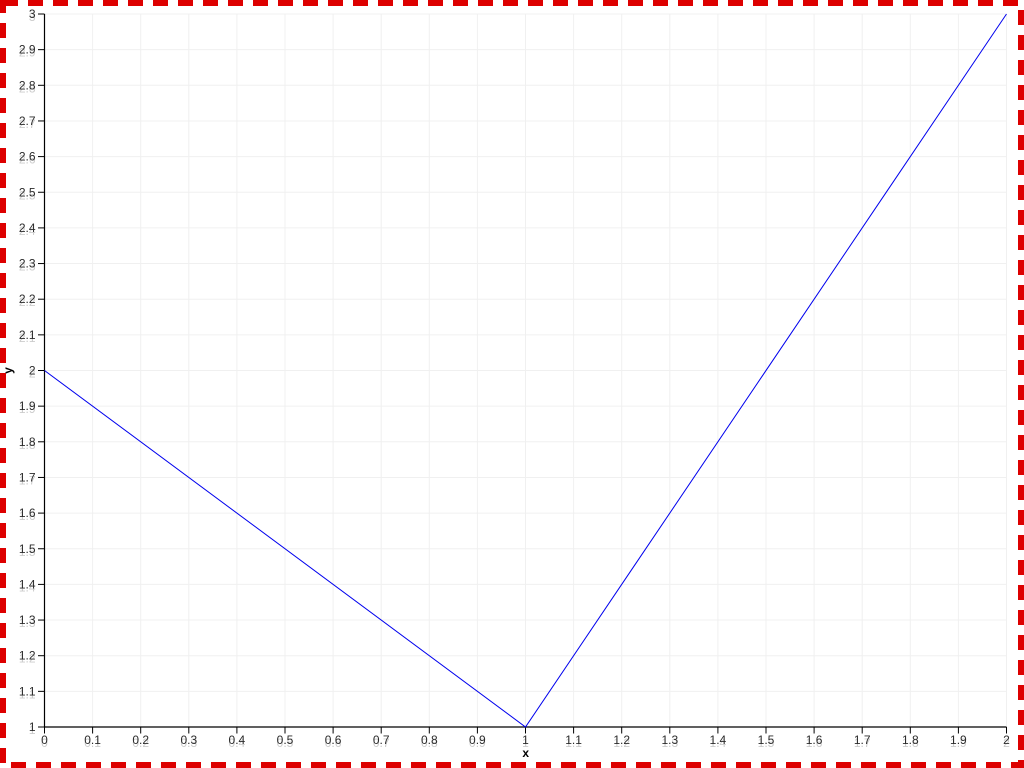 The height and width of the screenshot is (768, 1024). What do you see at coordinates (429, 740) in the screenshot?
I see `x-tick-label: 0.8` at bounding box center [429, 740].